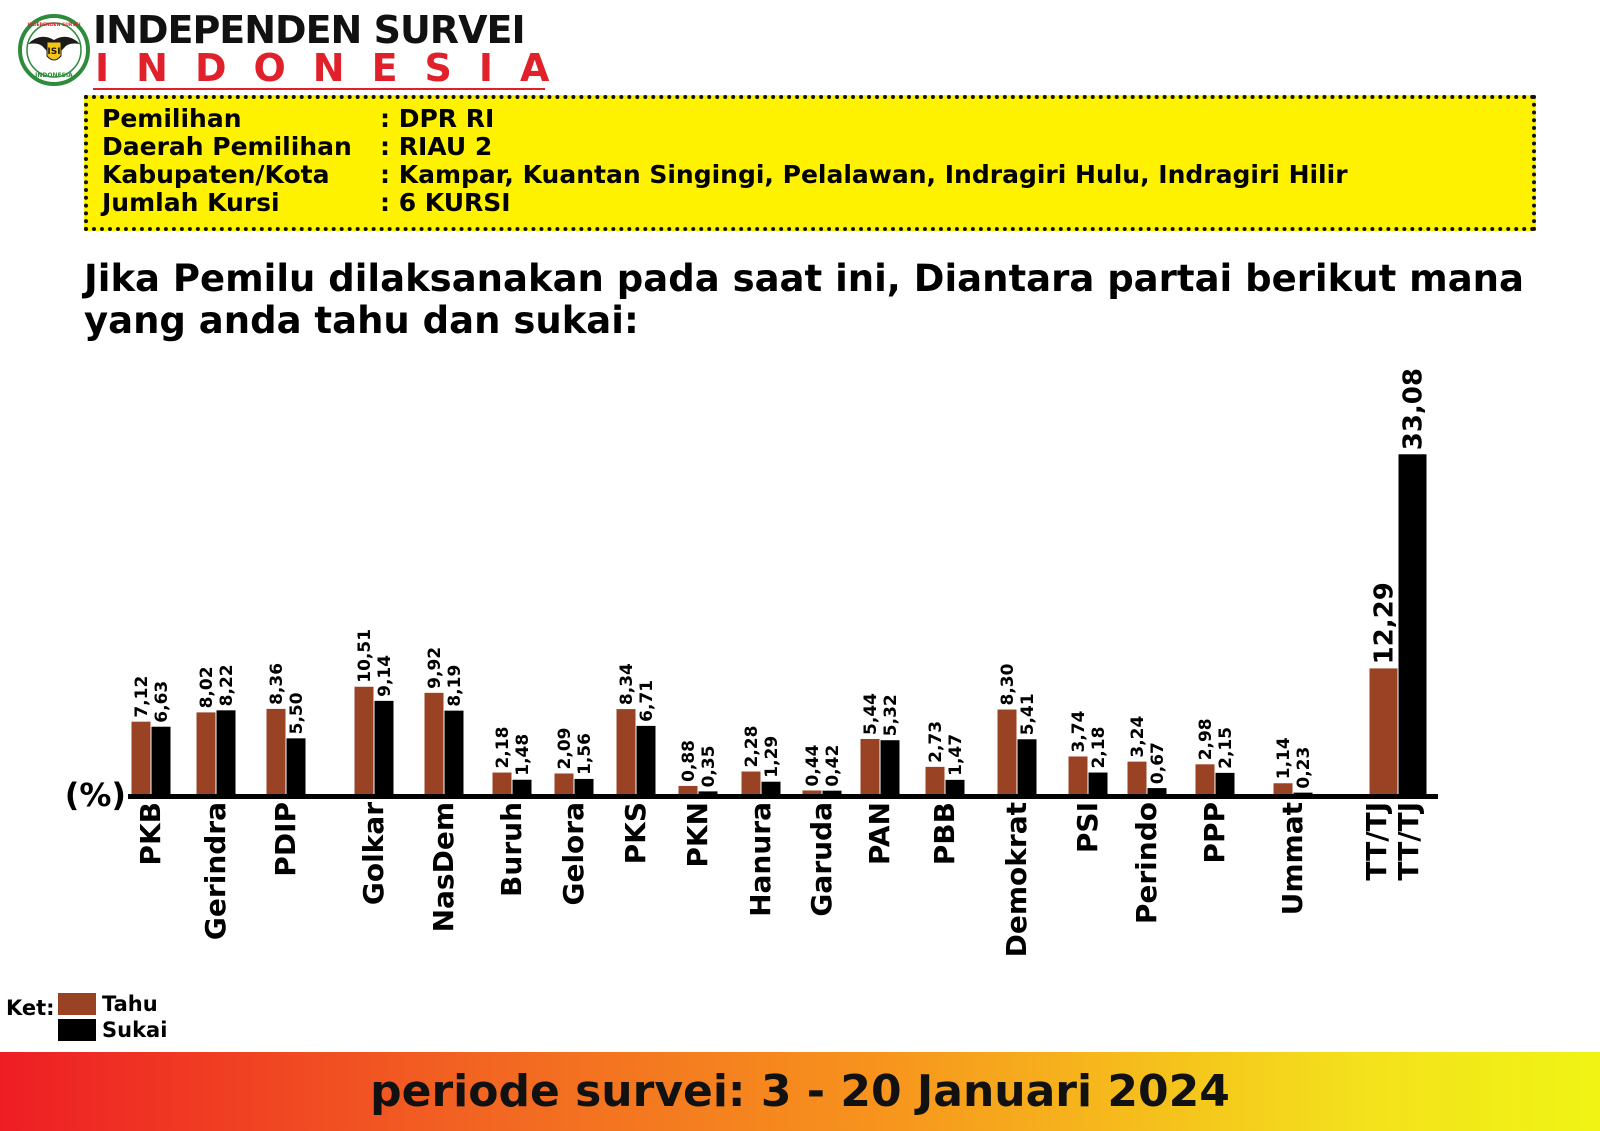  I want to click on legend-label: Tahu, so click(130, 1004).